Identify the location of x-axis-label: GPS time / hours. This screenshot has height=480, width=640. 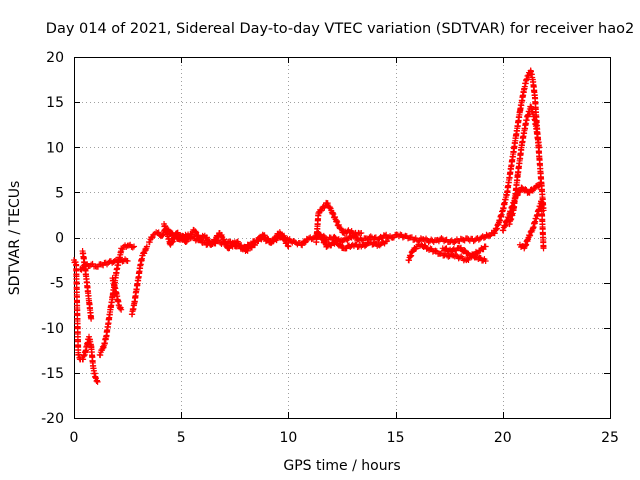
(341, 466).